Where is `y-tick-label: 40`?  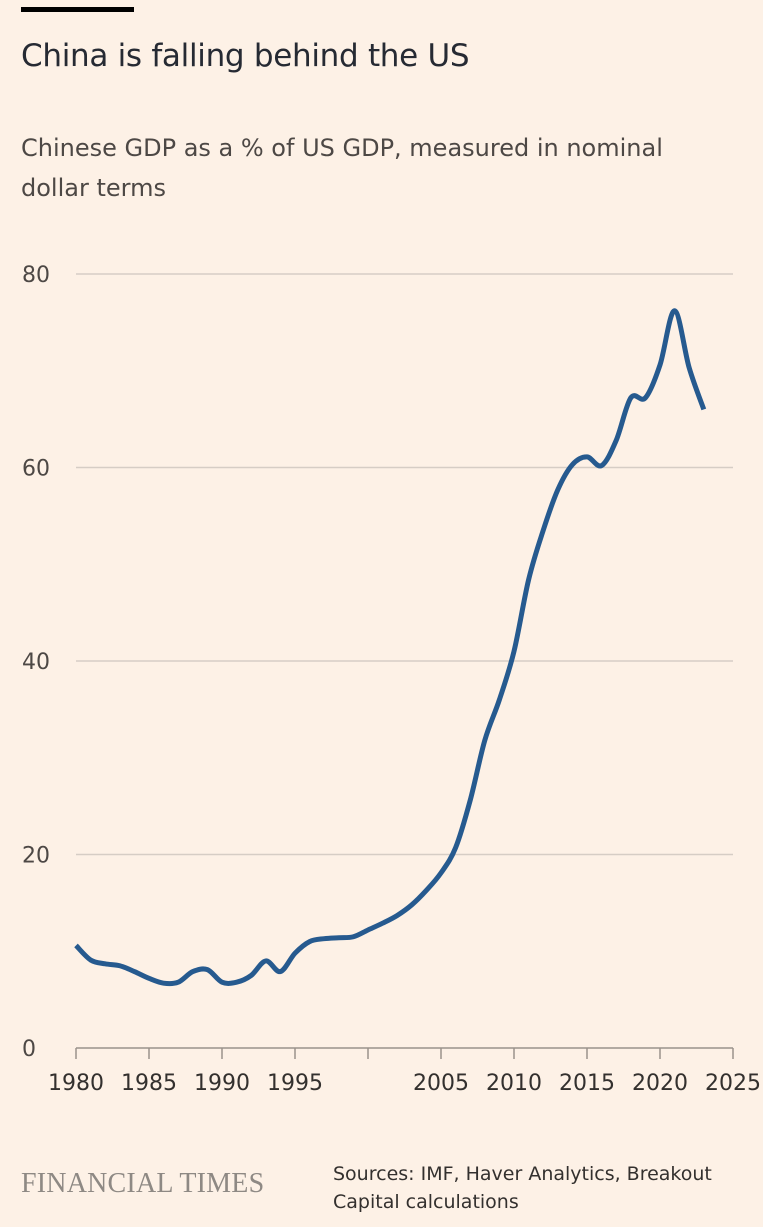 y-tick-label: 40 is located at coordinates (36, 662).